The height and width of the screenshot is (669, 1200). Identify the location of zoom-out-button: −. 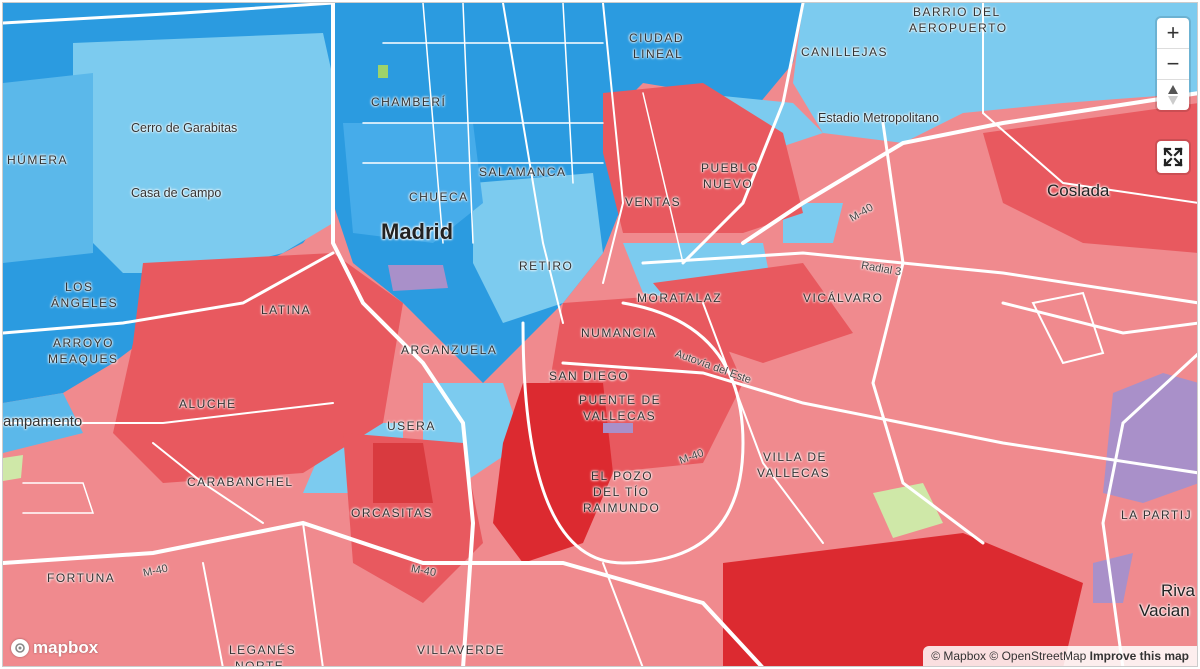
(1173, 64).